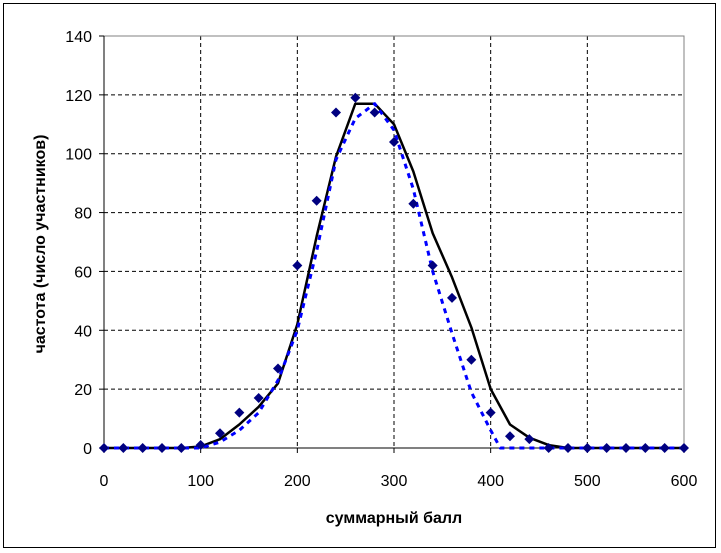  What do you see at coordinates (83, 331) in the screenshot?
I see `y-tick-label: 40` at bounding box center [83, 331].